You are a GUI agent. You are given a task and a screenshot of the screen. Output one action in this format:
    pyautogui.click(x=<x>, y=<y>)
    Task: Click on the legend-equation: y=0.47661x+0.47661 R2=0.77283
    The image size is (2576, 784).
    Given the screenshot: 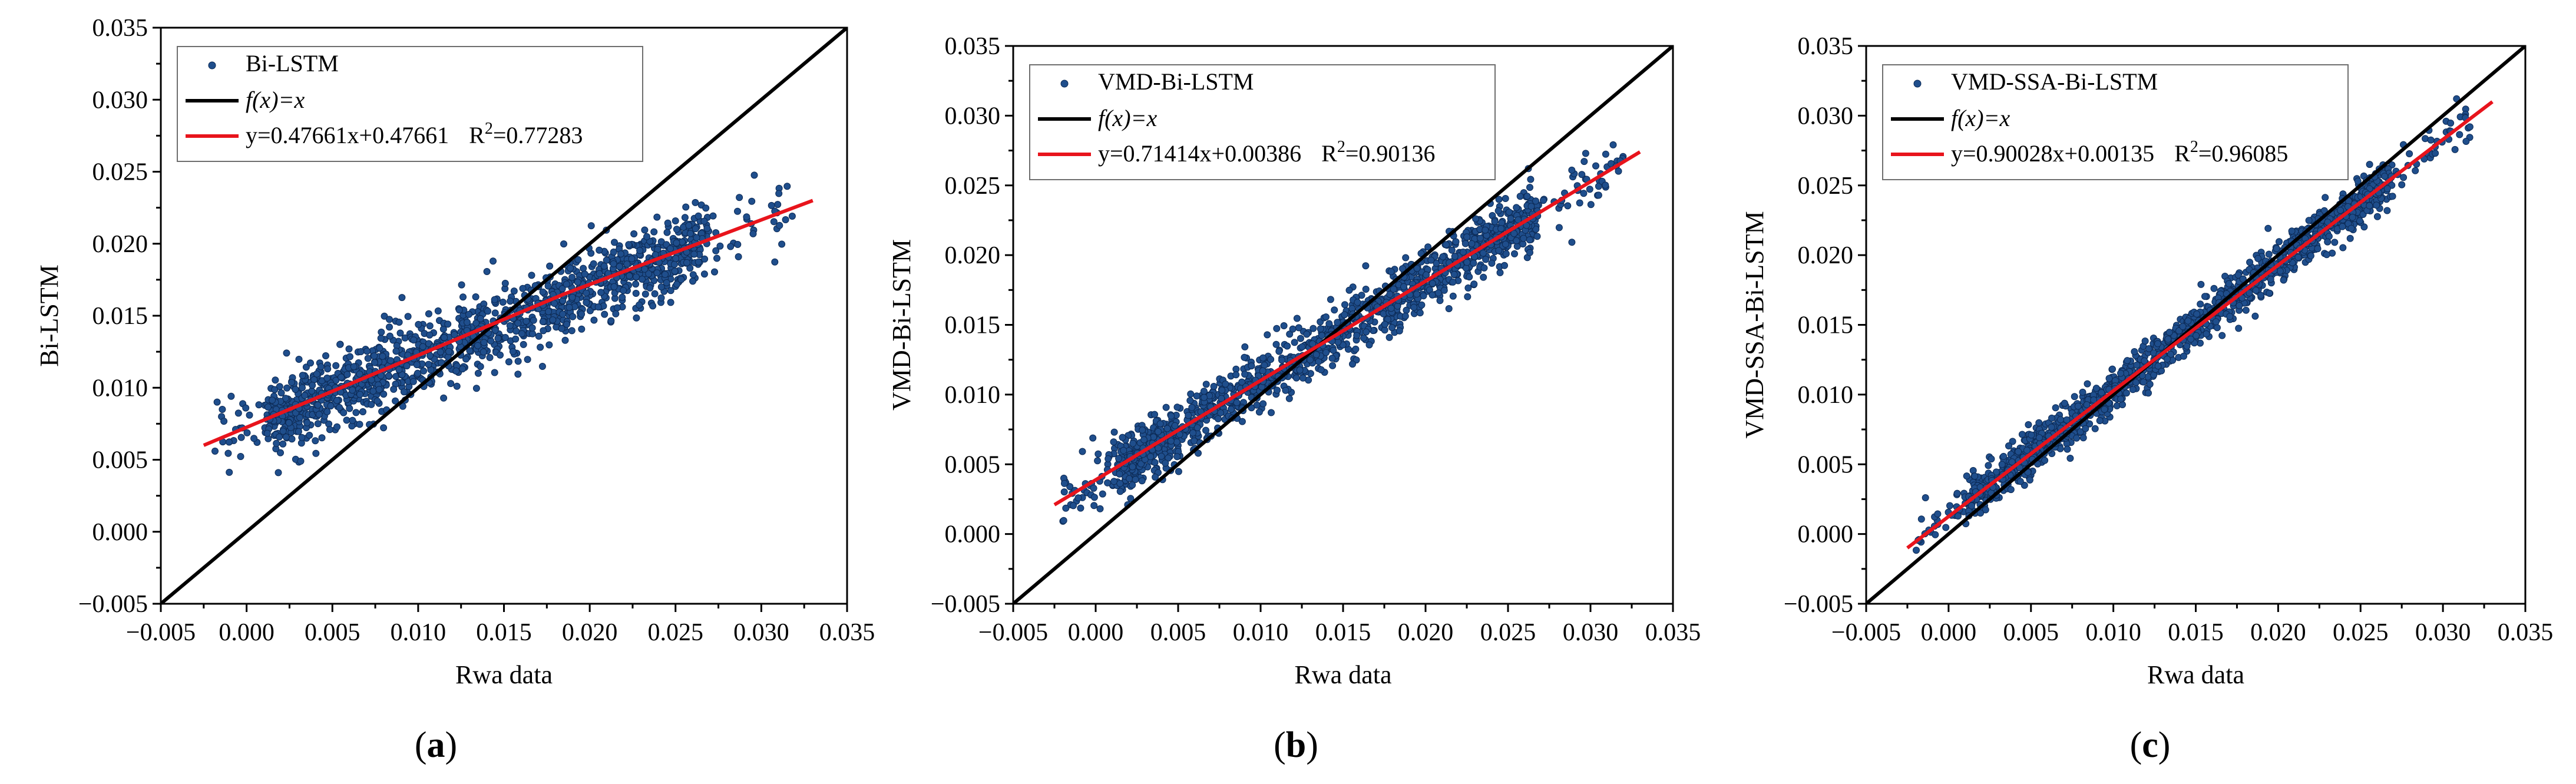 What is the action you would take?
    pyautogui.click(x=414, y=134)
    